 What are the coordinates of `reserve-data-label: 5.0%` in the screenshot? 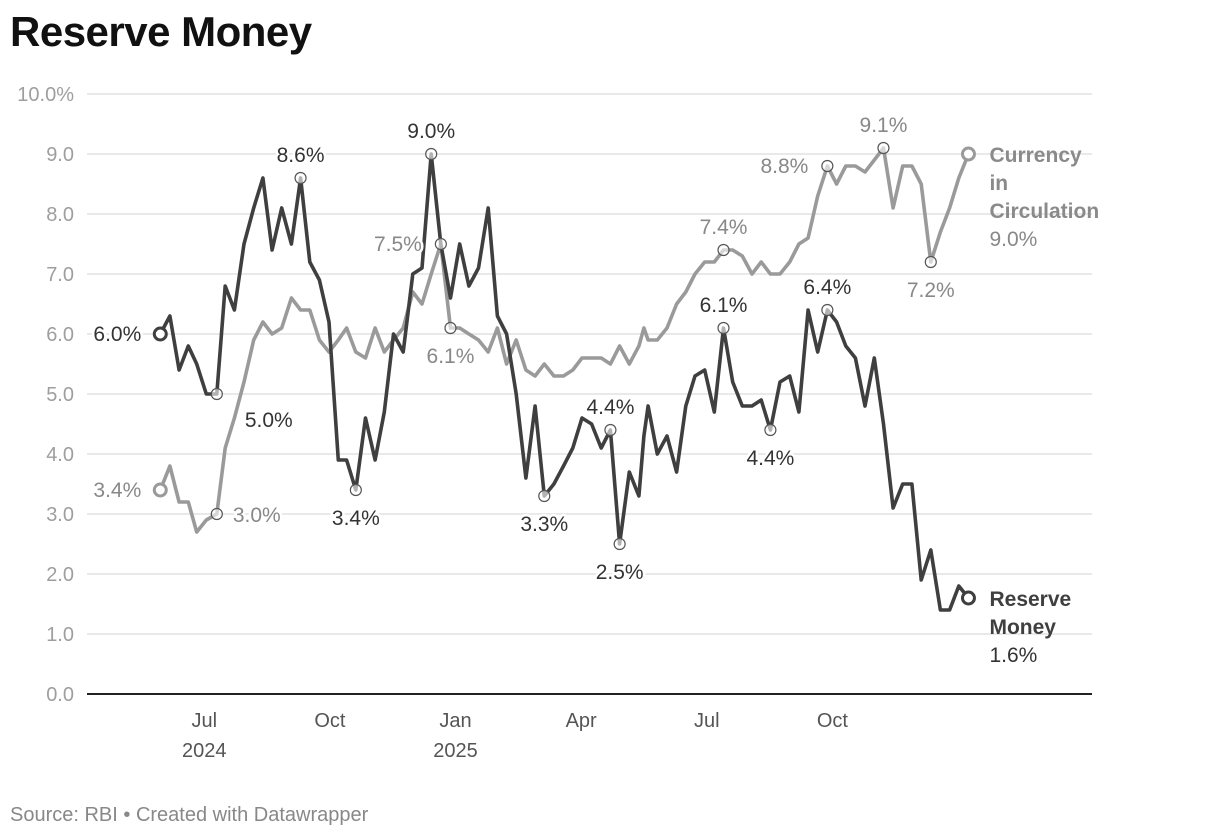 It's located at (269, 420).